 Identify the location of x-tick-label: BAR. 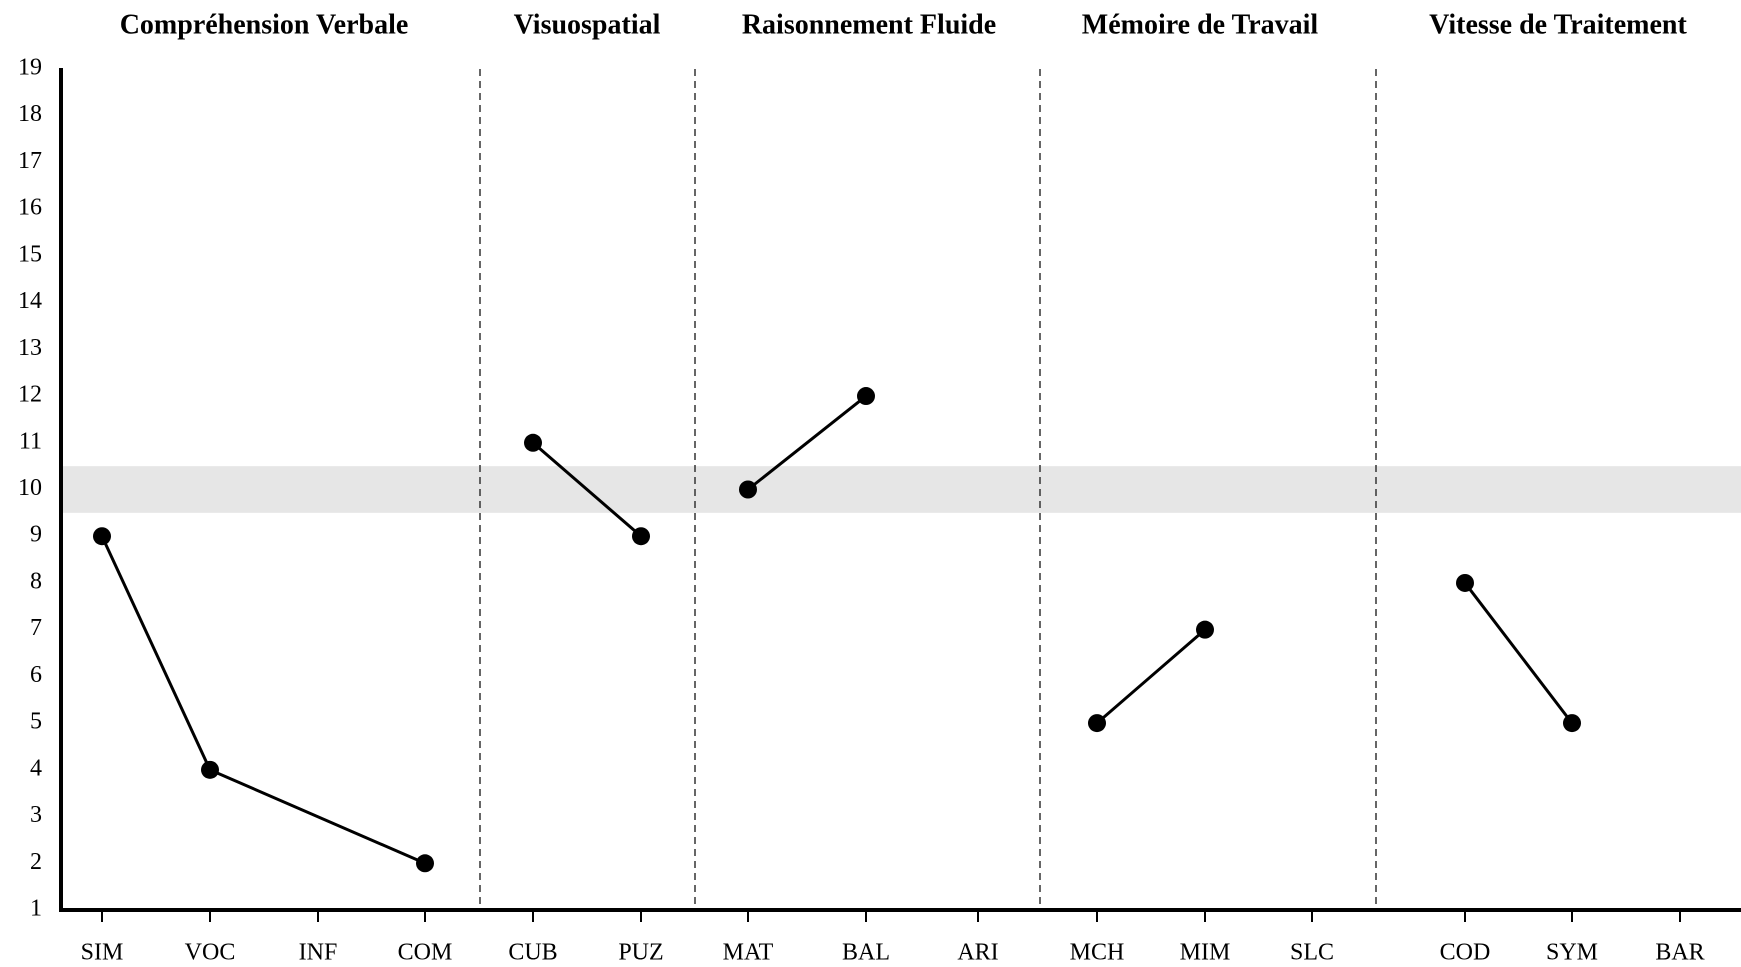
(1679, 953).